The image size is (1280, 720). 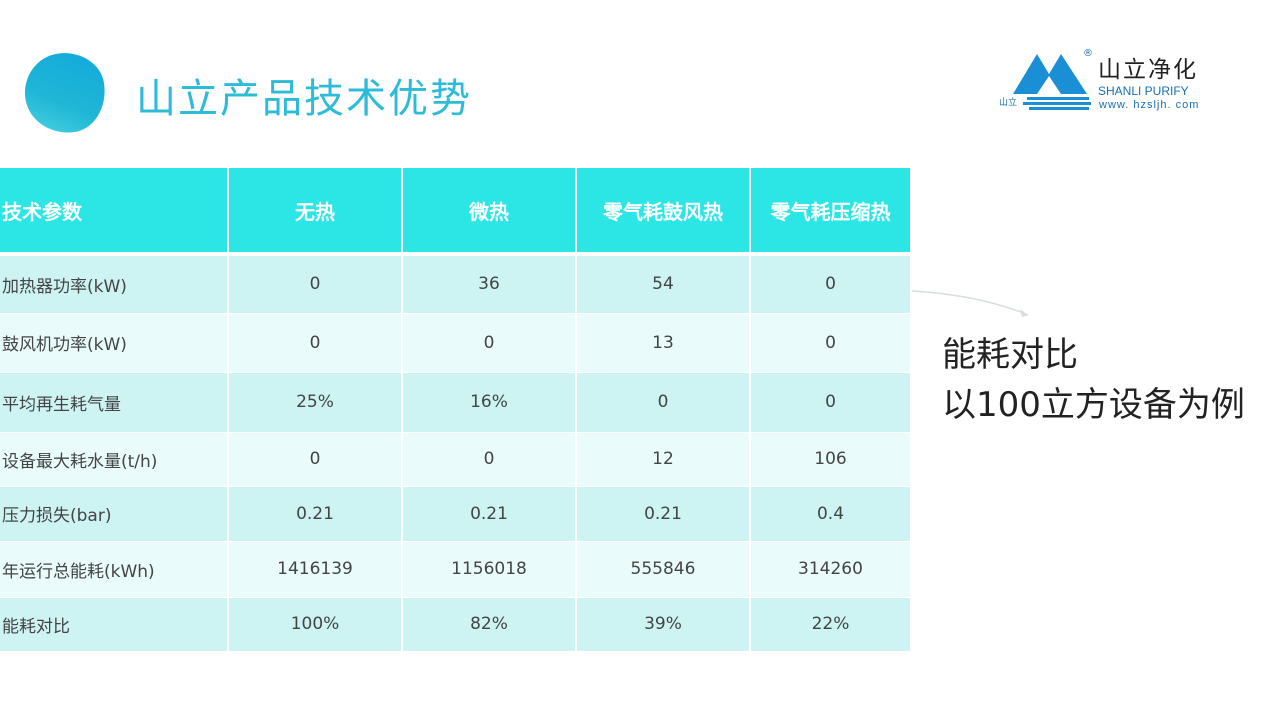 What do you see at coordinates (315, 402) in the screenshot?
I see `table-cell: 25%` at bounding box center [315, 402].